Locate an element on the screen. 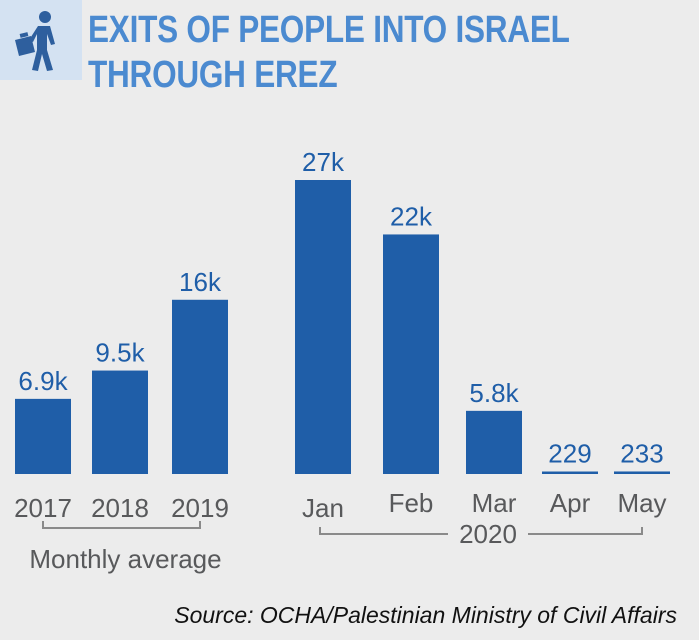 Image resolution: width=699 pixels, height=640 pixels. data-label: 229 is located at coordinates (569, 454).